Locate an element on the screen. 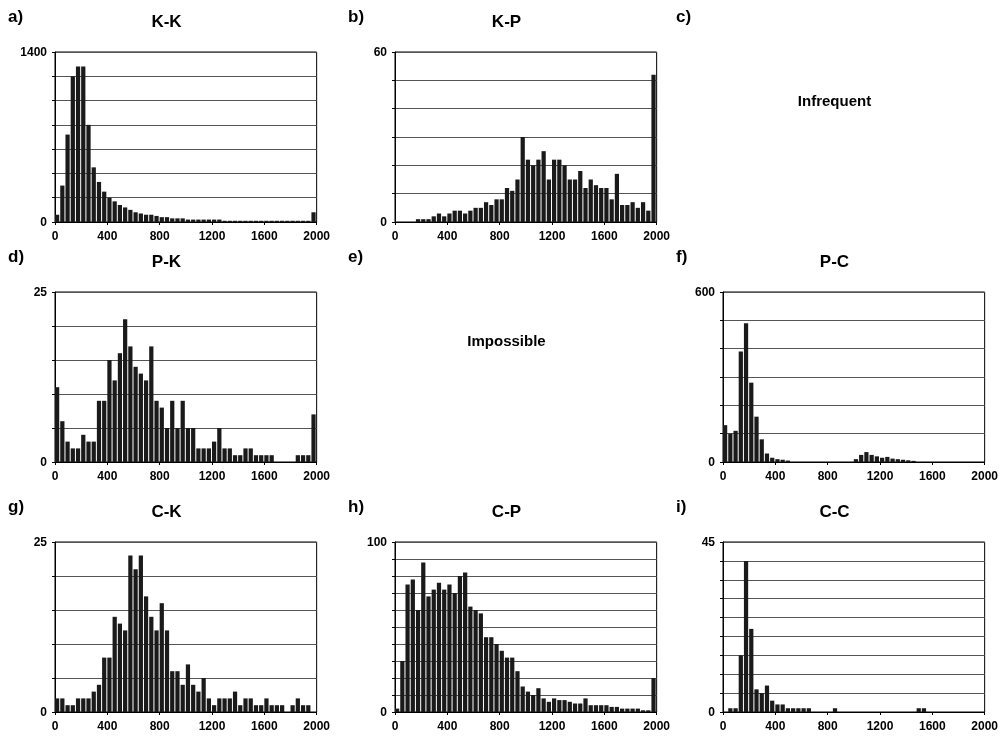 The image size is (1001, 739). y-tick-label: 100 is located at coordinates (377, 542).